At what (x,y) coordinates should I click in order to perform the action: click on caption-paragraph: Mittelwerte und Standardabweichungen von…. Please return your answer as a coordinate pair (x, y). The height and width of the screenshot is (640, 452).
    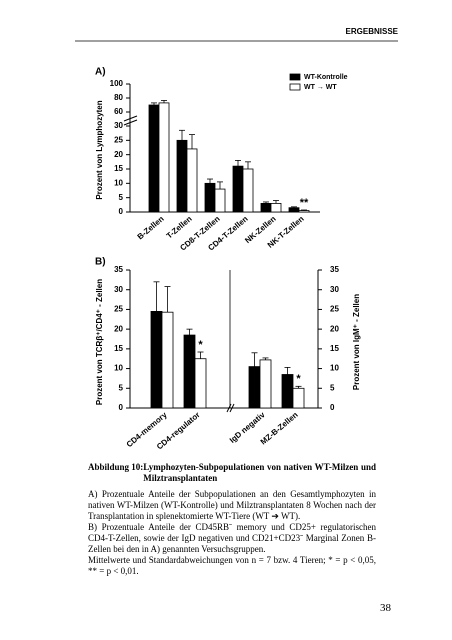
    Looking at the image, I should click on (232, 565).